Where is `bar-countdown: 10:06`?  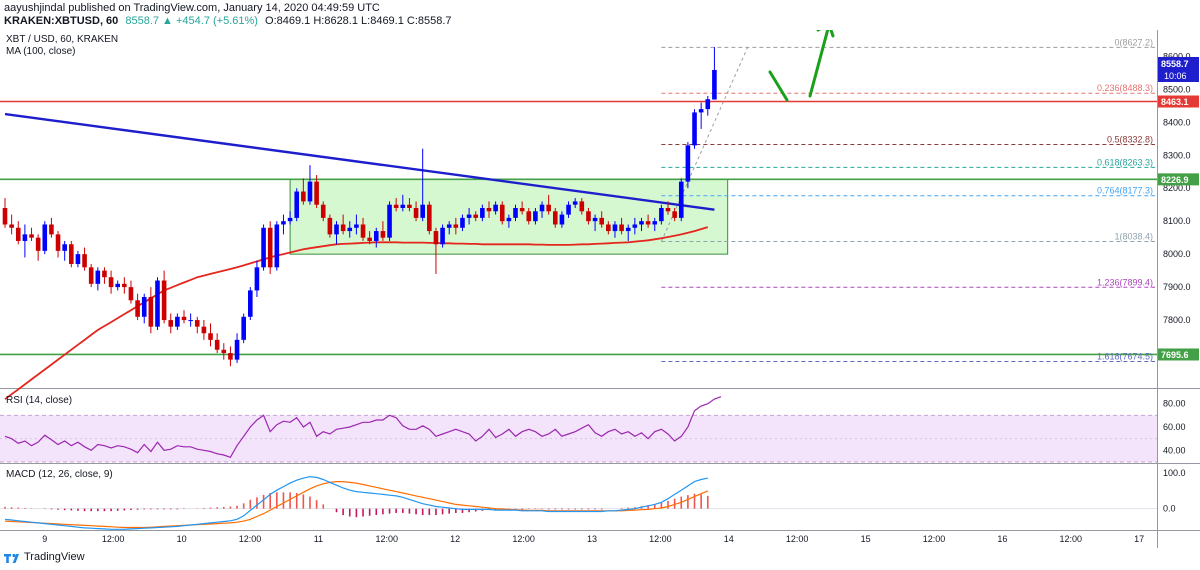 bar-countdown: 10:06 is located at coordinates (1175, 76).